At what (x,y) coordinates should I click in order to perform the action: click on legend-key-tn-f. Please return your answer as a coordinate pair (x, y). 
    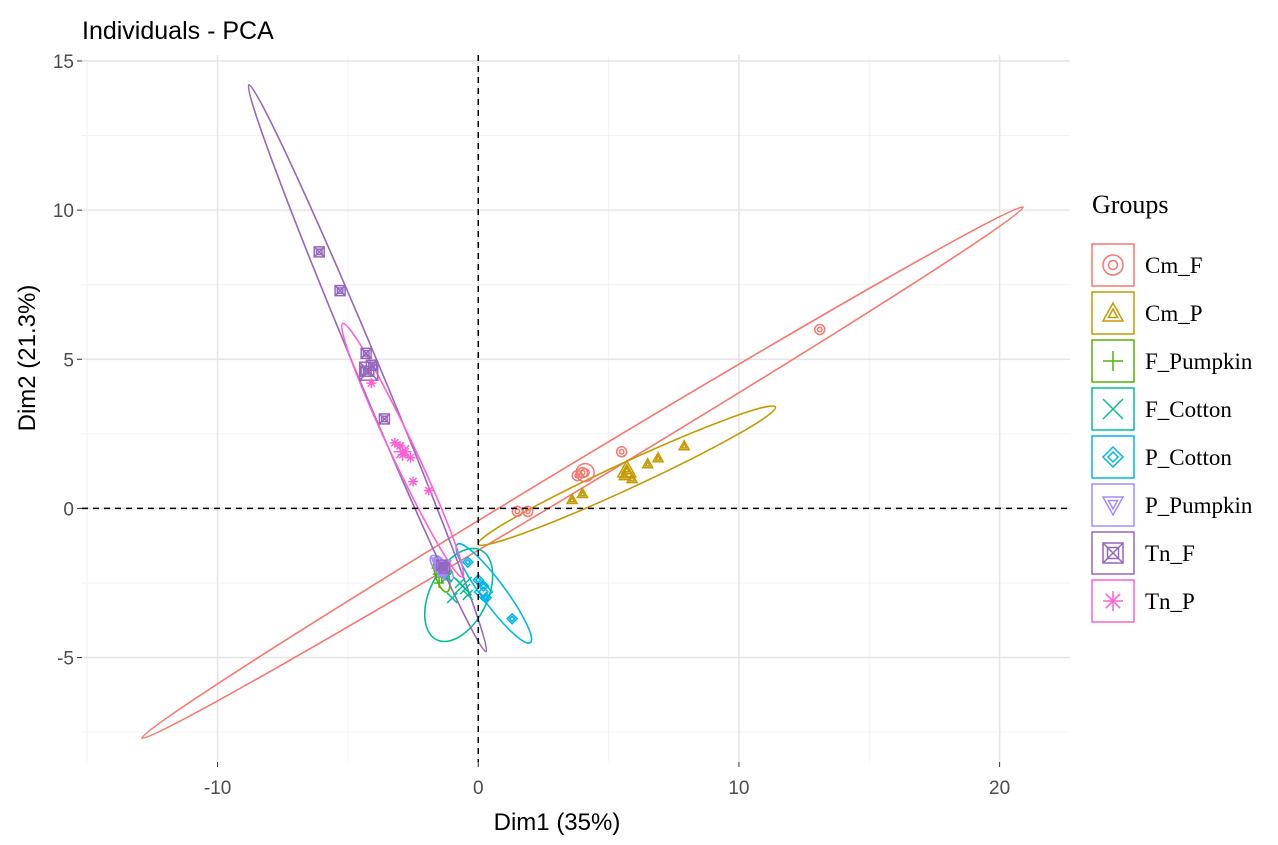
    Looking at the image, I should click on (1113, 553).